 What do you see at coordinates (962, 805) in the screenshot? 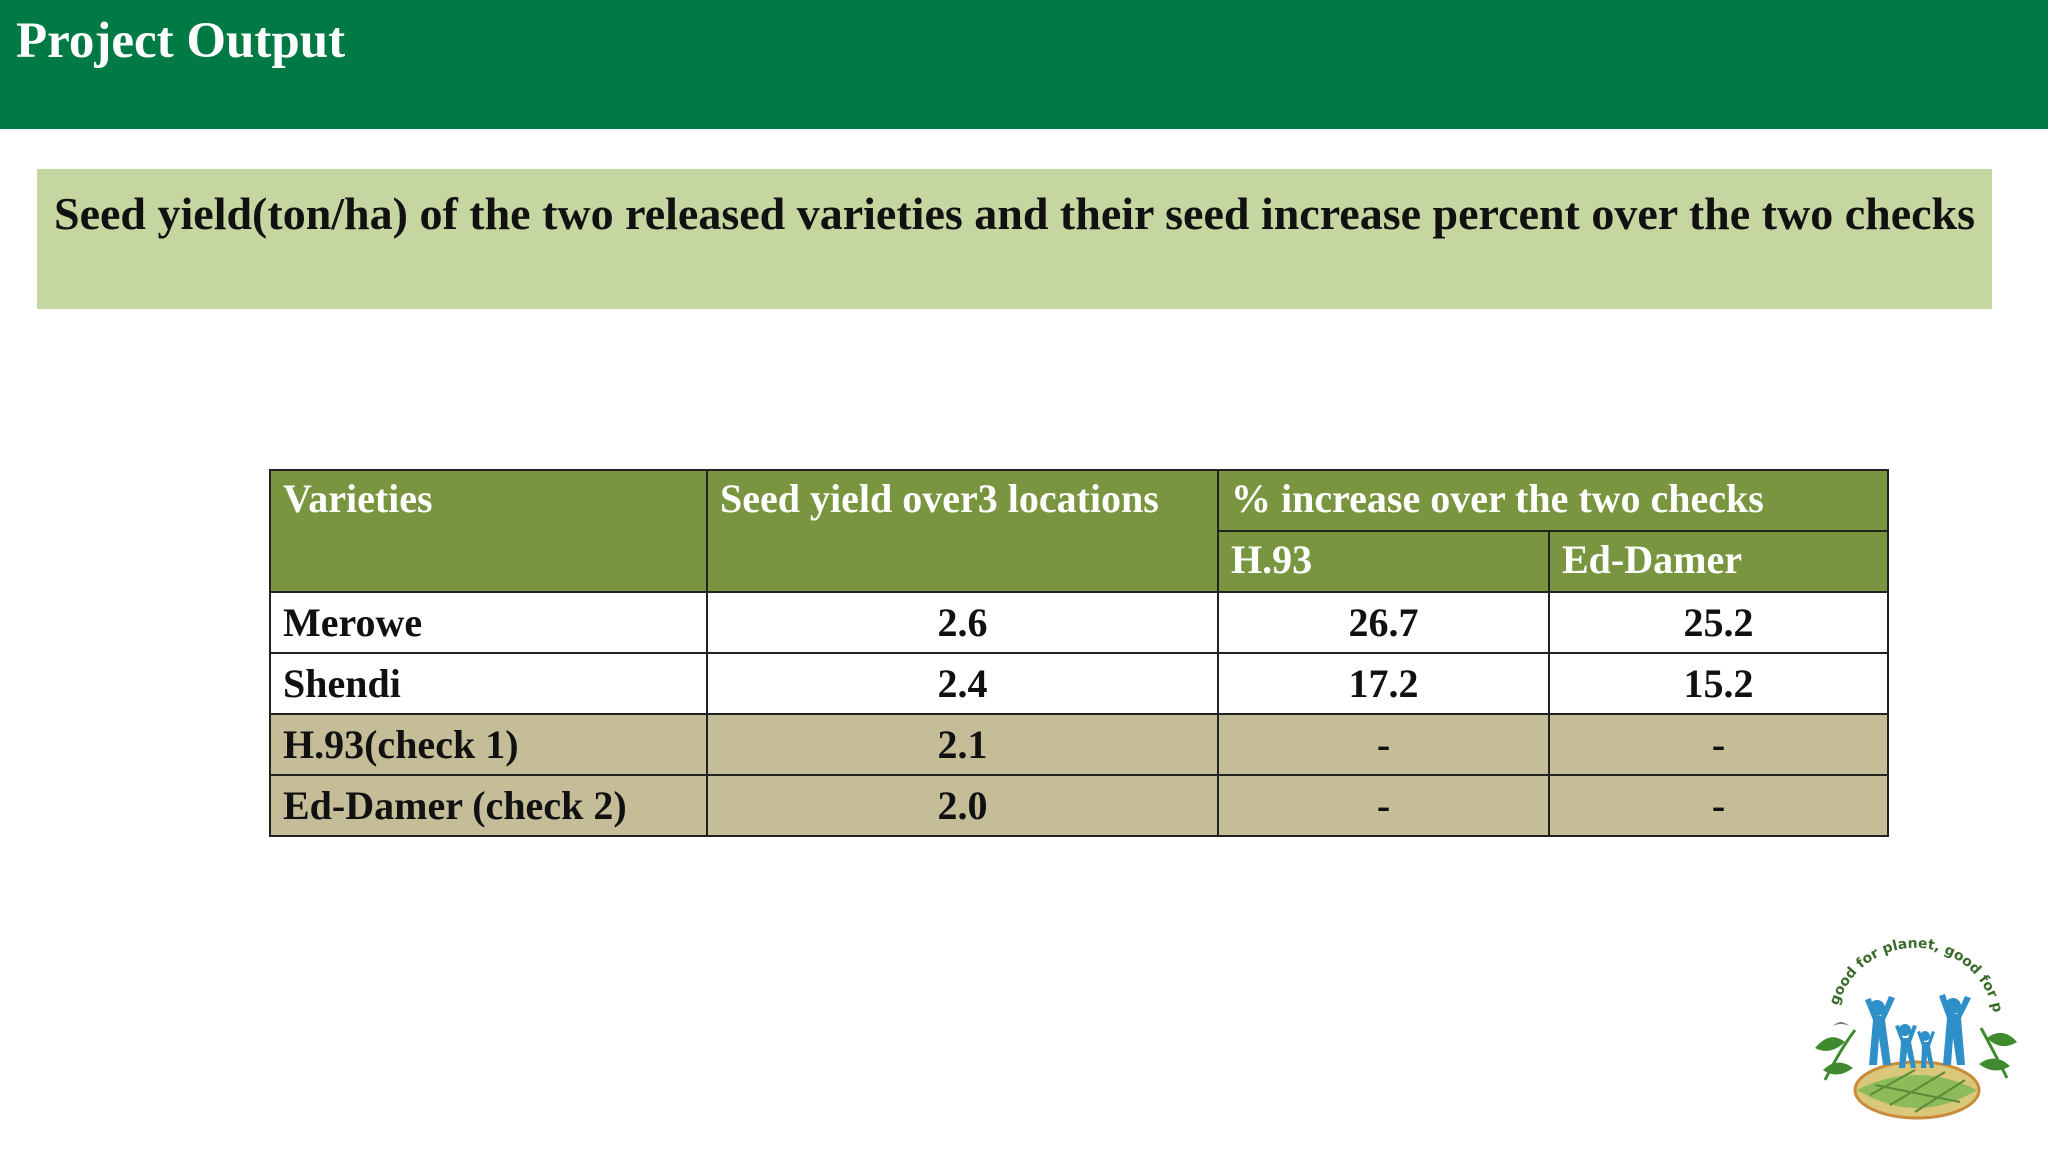
I see `yield-cell: 2.0` at bounding box center [962, 805].